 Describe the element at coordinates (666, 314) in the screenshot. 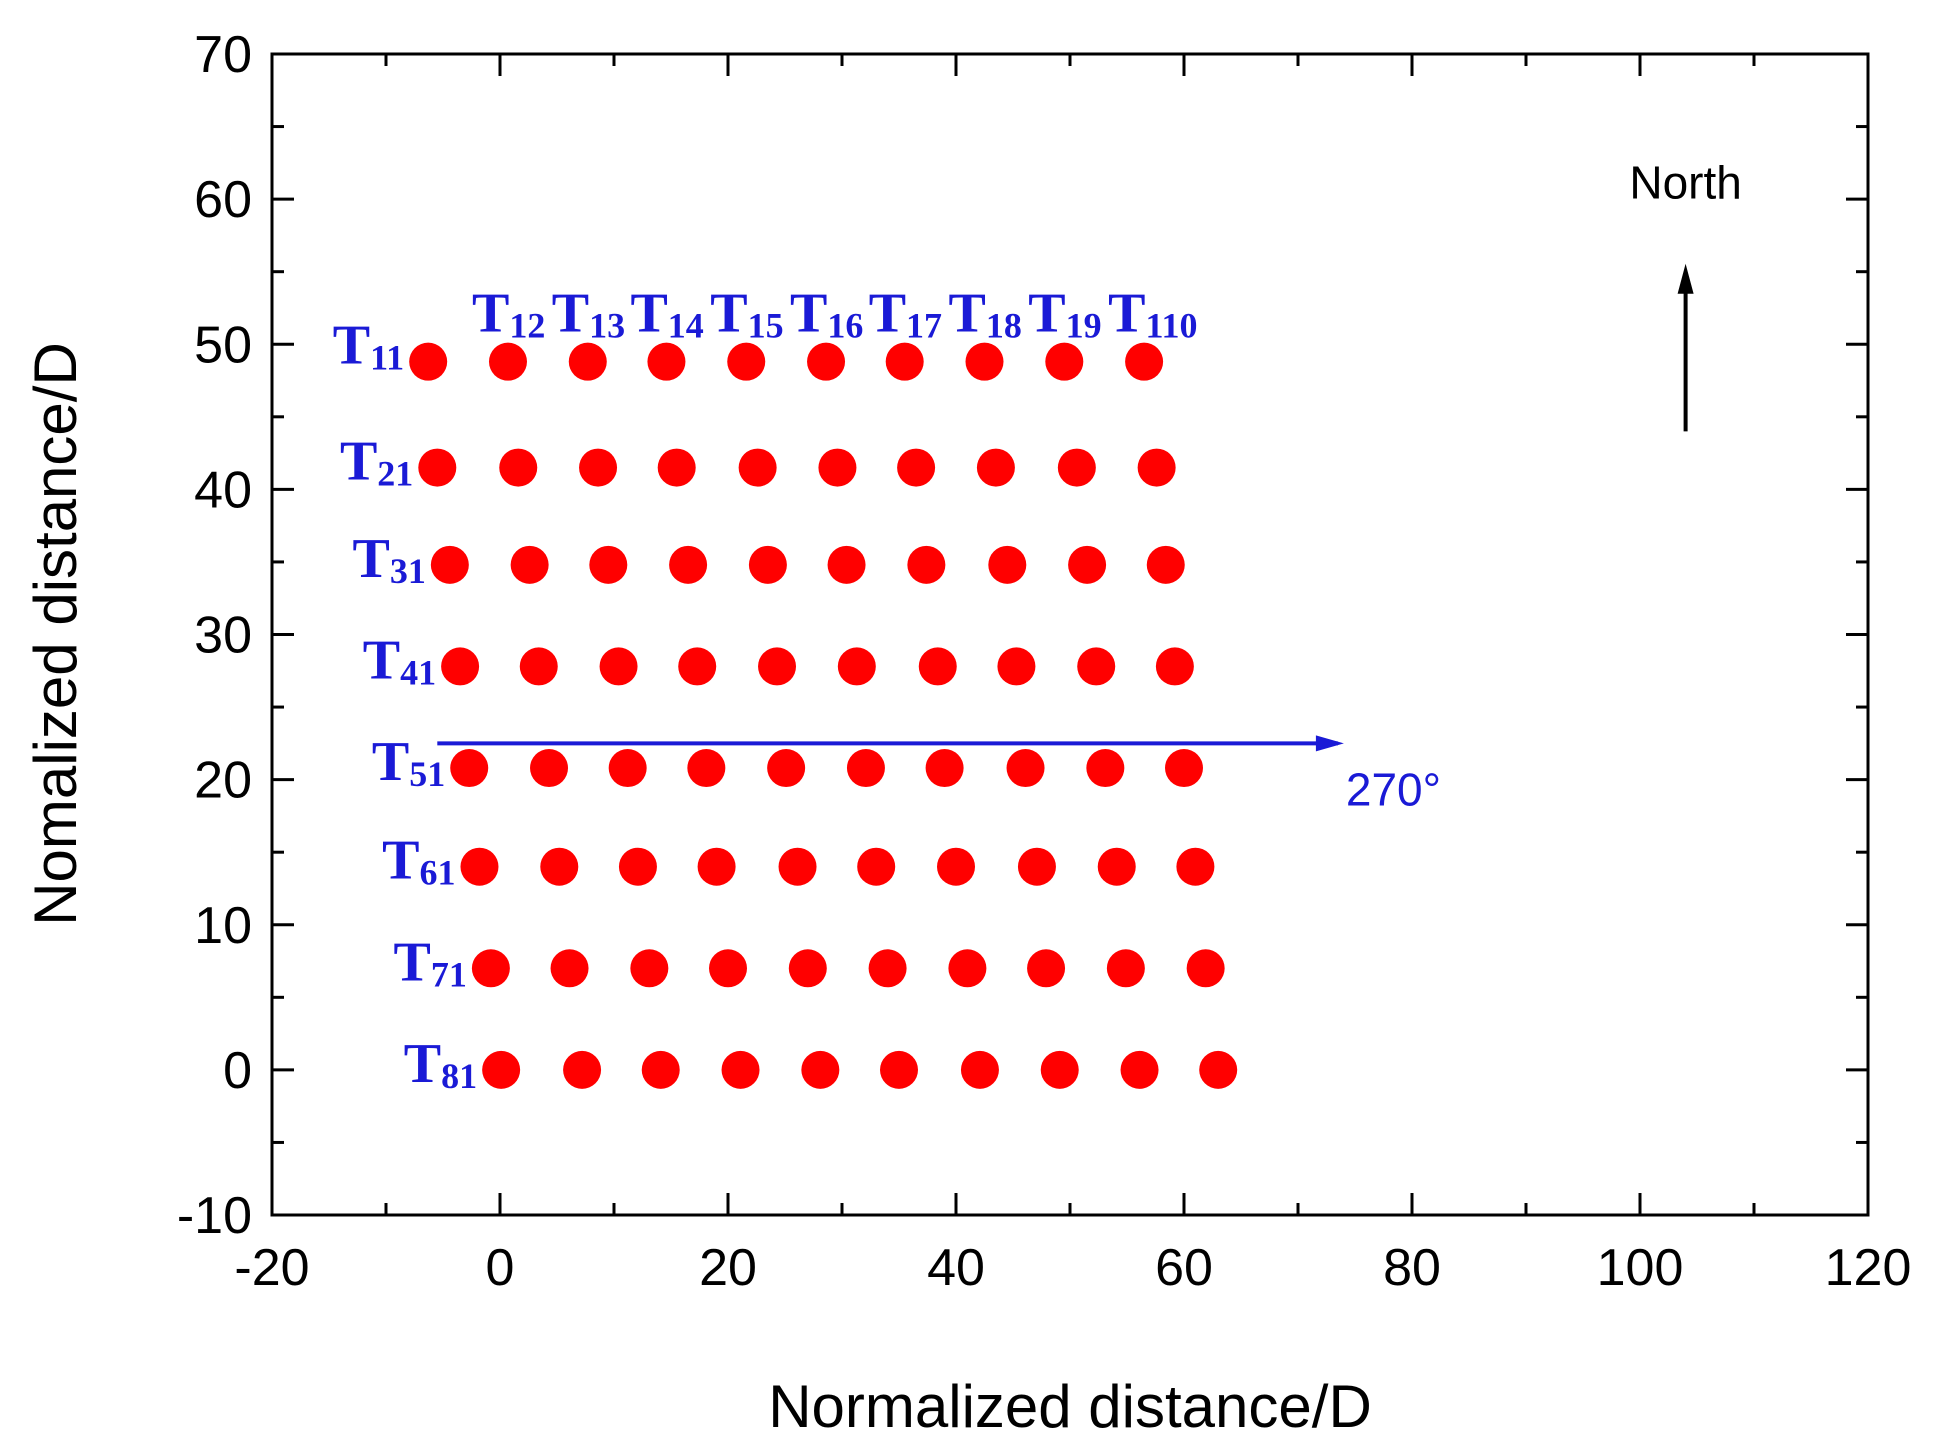

I see `column-label: T14` at that location.